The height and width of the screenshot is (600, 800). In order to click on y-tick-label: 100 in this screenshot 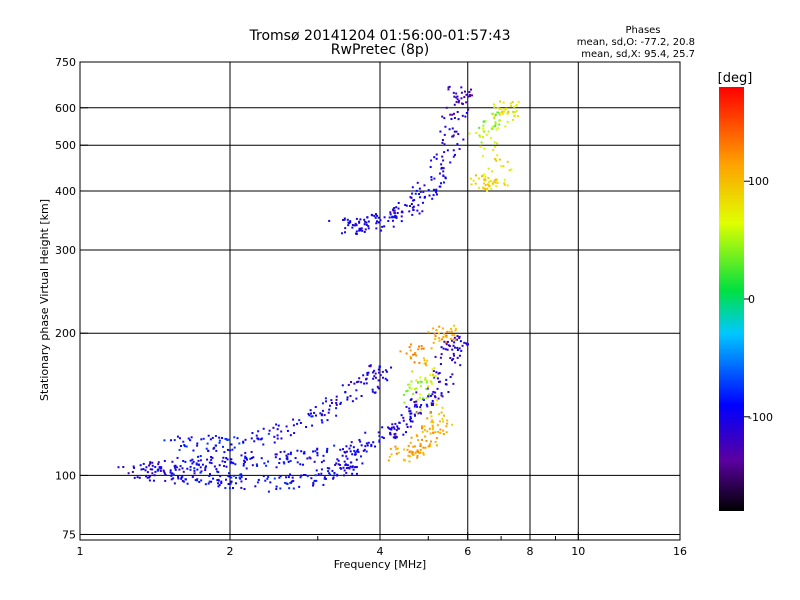, I will do `click(65, 475)`.